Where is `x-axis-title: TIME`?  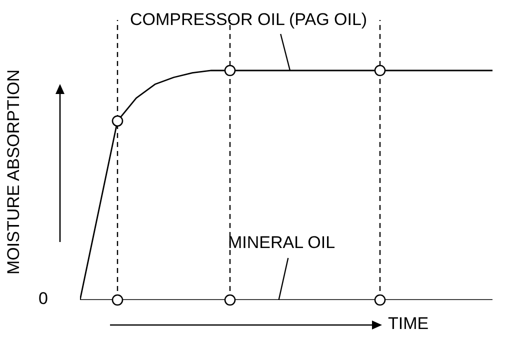 x-axis-title: TIME is located at coordinates (408, 323).